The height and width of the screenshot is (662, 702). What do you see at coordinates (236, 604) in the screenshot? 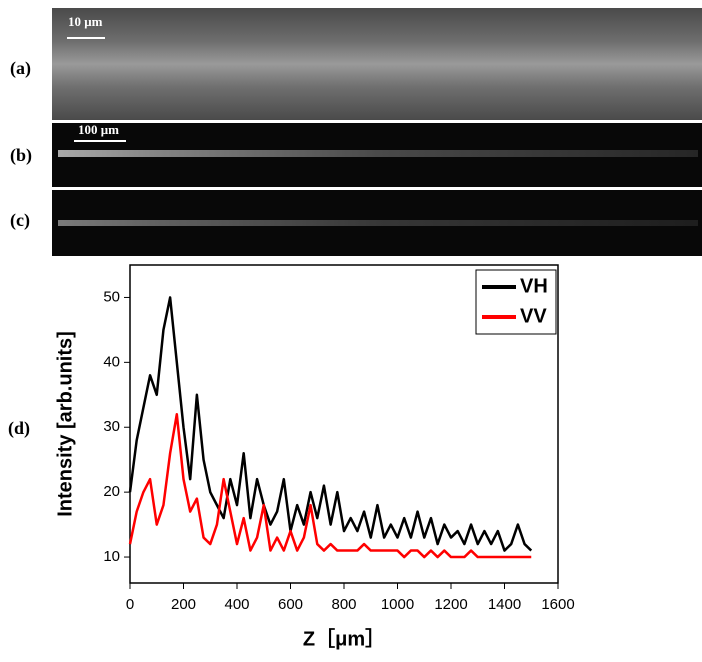
I see `x-tick-label: 400` at bounding box center [236, 604].